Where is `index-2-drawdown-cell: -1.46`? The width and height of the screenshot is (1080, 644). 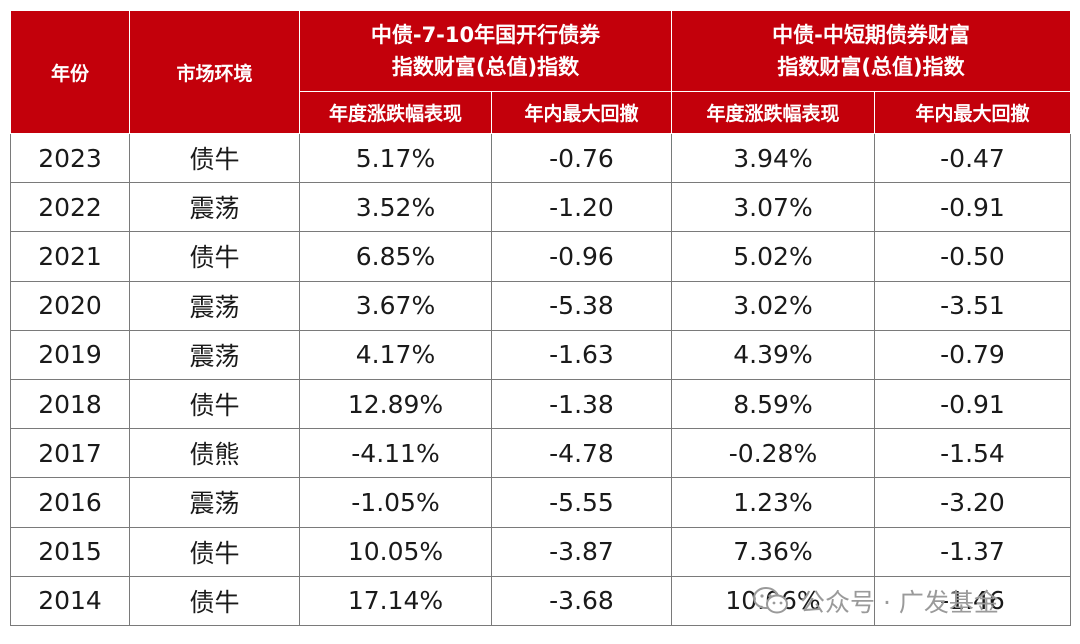
index-2-drawdown-cell: -1.46 is located at coordinates (972, 600).